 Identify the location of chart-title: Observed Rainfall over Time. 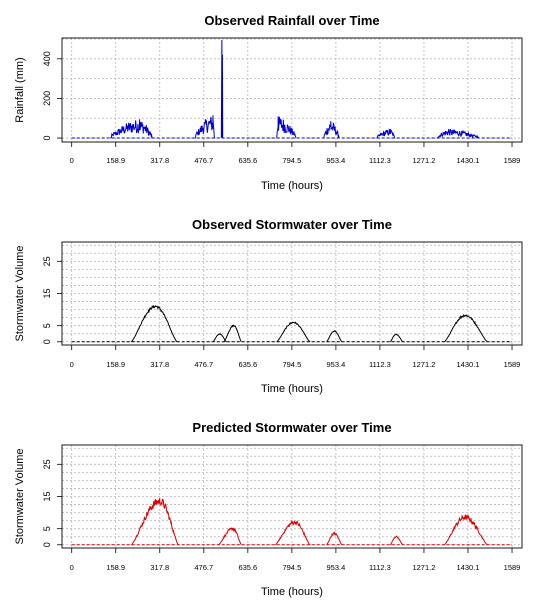
(291, 20).